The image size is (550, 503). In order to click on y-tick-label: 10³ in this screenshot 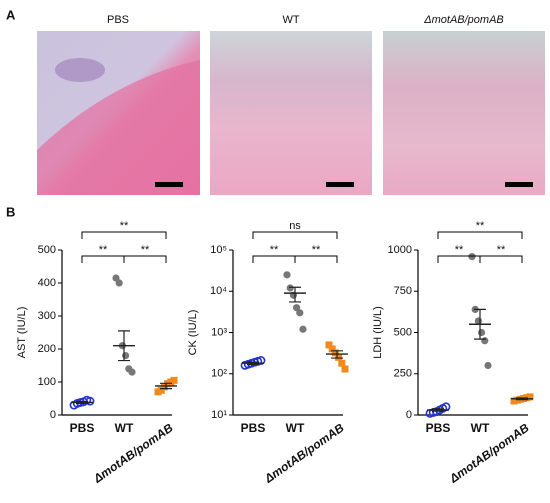, I will do `click(219, 332)`.